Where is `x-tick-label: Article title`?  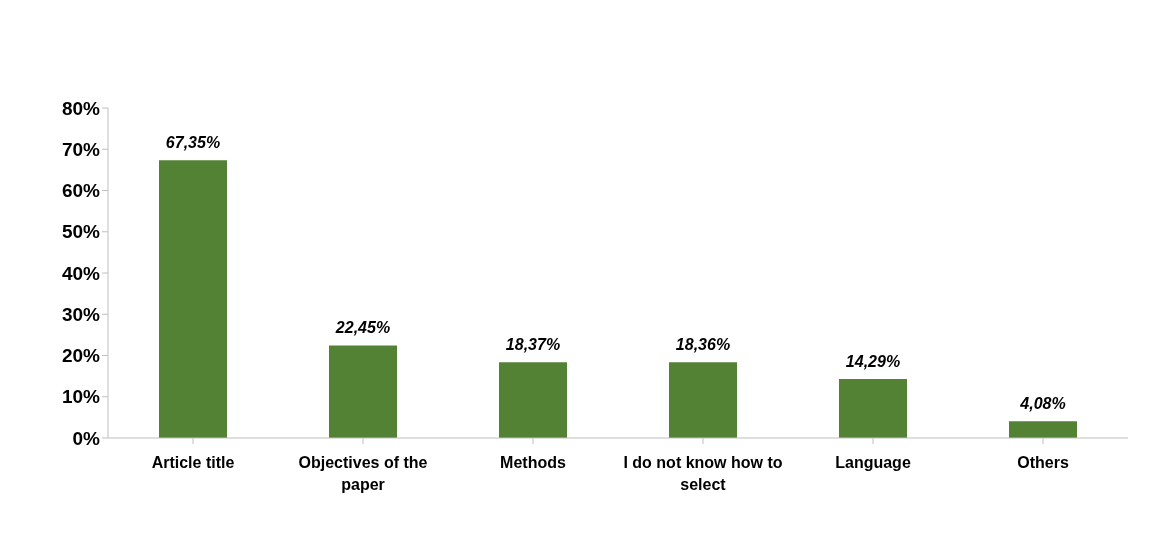 x-tick-label: Article title is located at coordinates (193, 462).